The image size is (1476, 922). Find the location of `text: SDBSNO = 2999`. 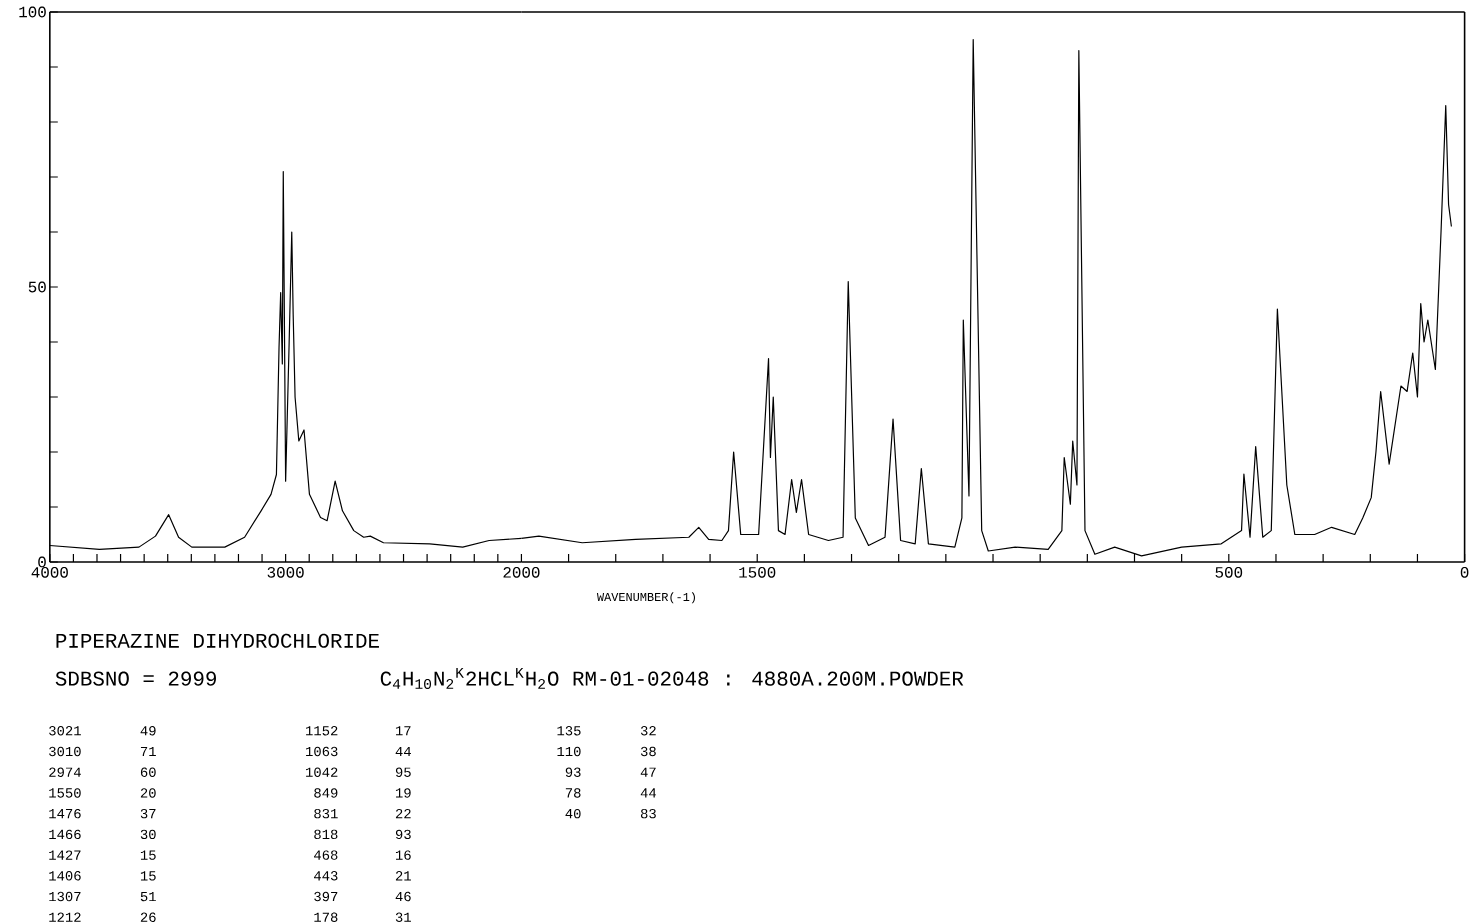

text: SDBSNO = 2999 is located at coordinates (135, 678).